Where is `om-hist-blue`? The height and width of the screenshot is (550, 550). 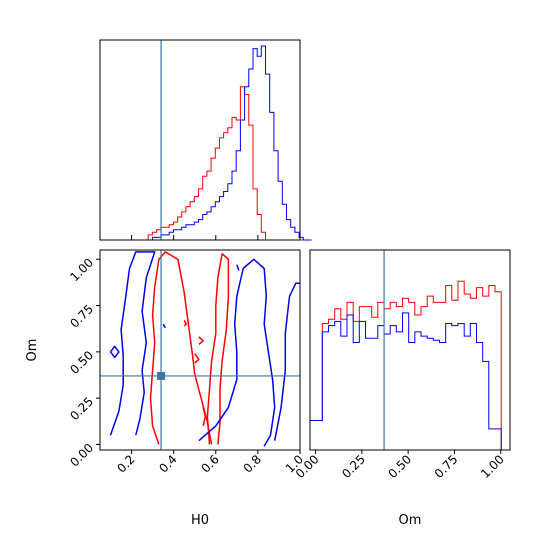 om-hist-blue is located at coordinates (405, 381).